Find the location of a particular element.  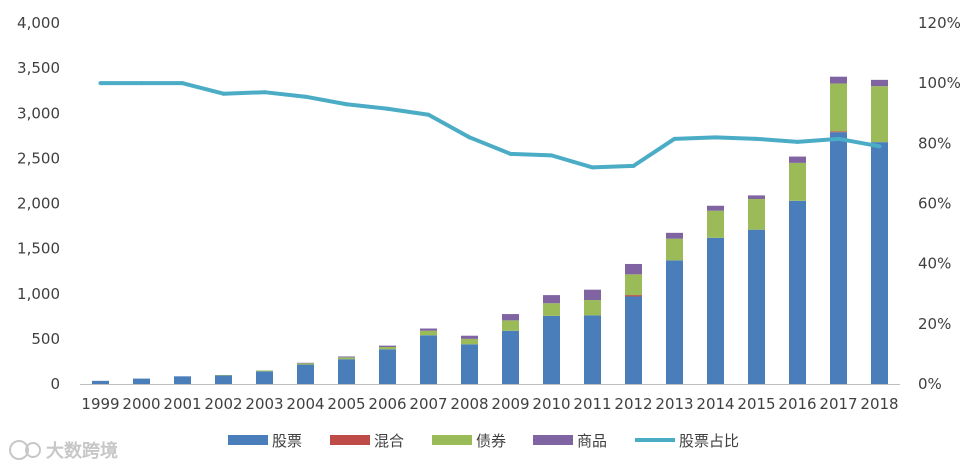

left-axis-tick-label: 0 is located at coordinates (55, 384).